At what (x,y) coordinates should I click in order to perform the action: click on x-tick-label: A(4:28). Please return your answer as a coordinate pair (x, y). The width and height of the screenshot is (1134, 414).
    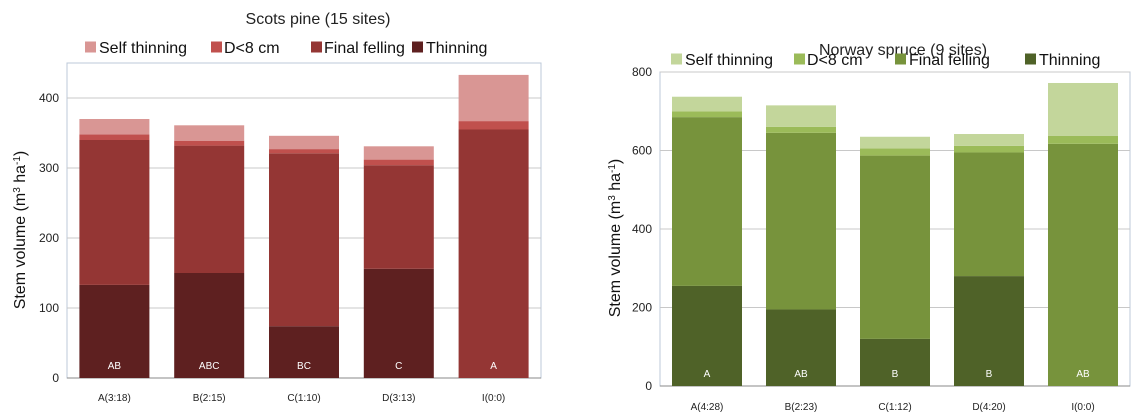
    Looking at the image, I should click on (707, 407).